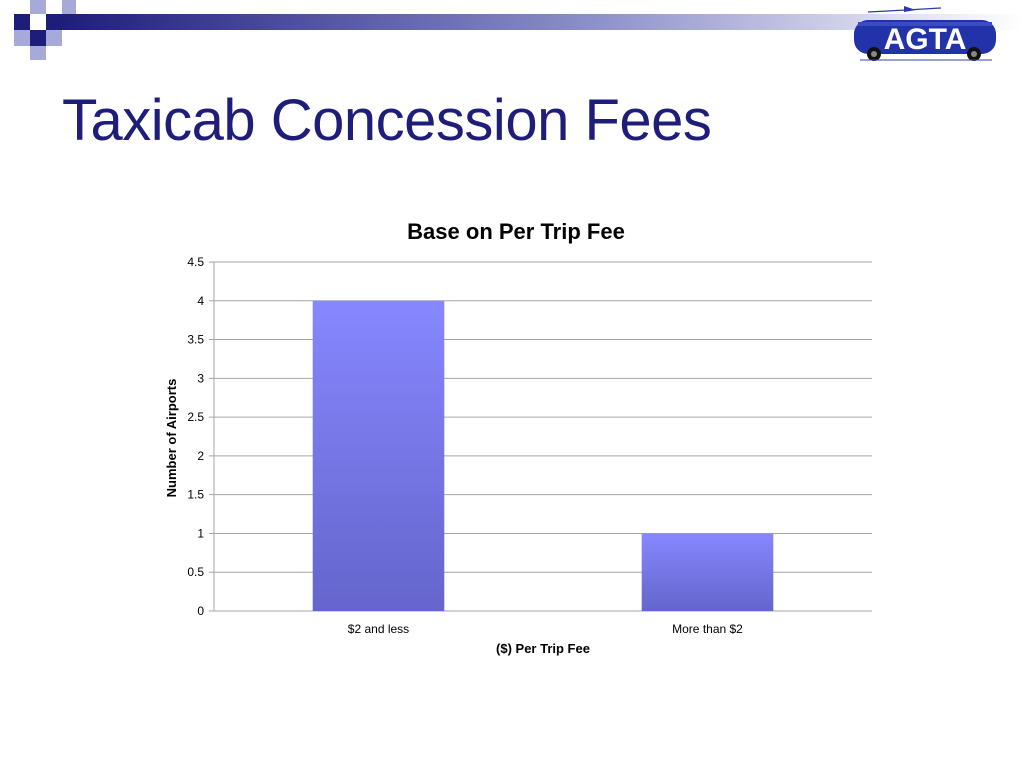  I want to click on header-decoration, so click(518, 30).